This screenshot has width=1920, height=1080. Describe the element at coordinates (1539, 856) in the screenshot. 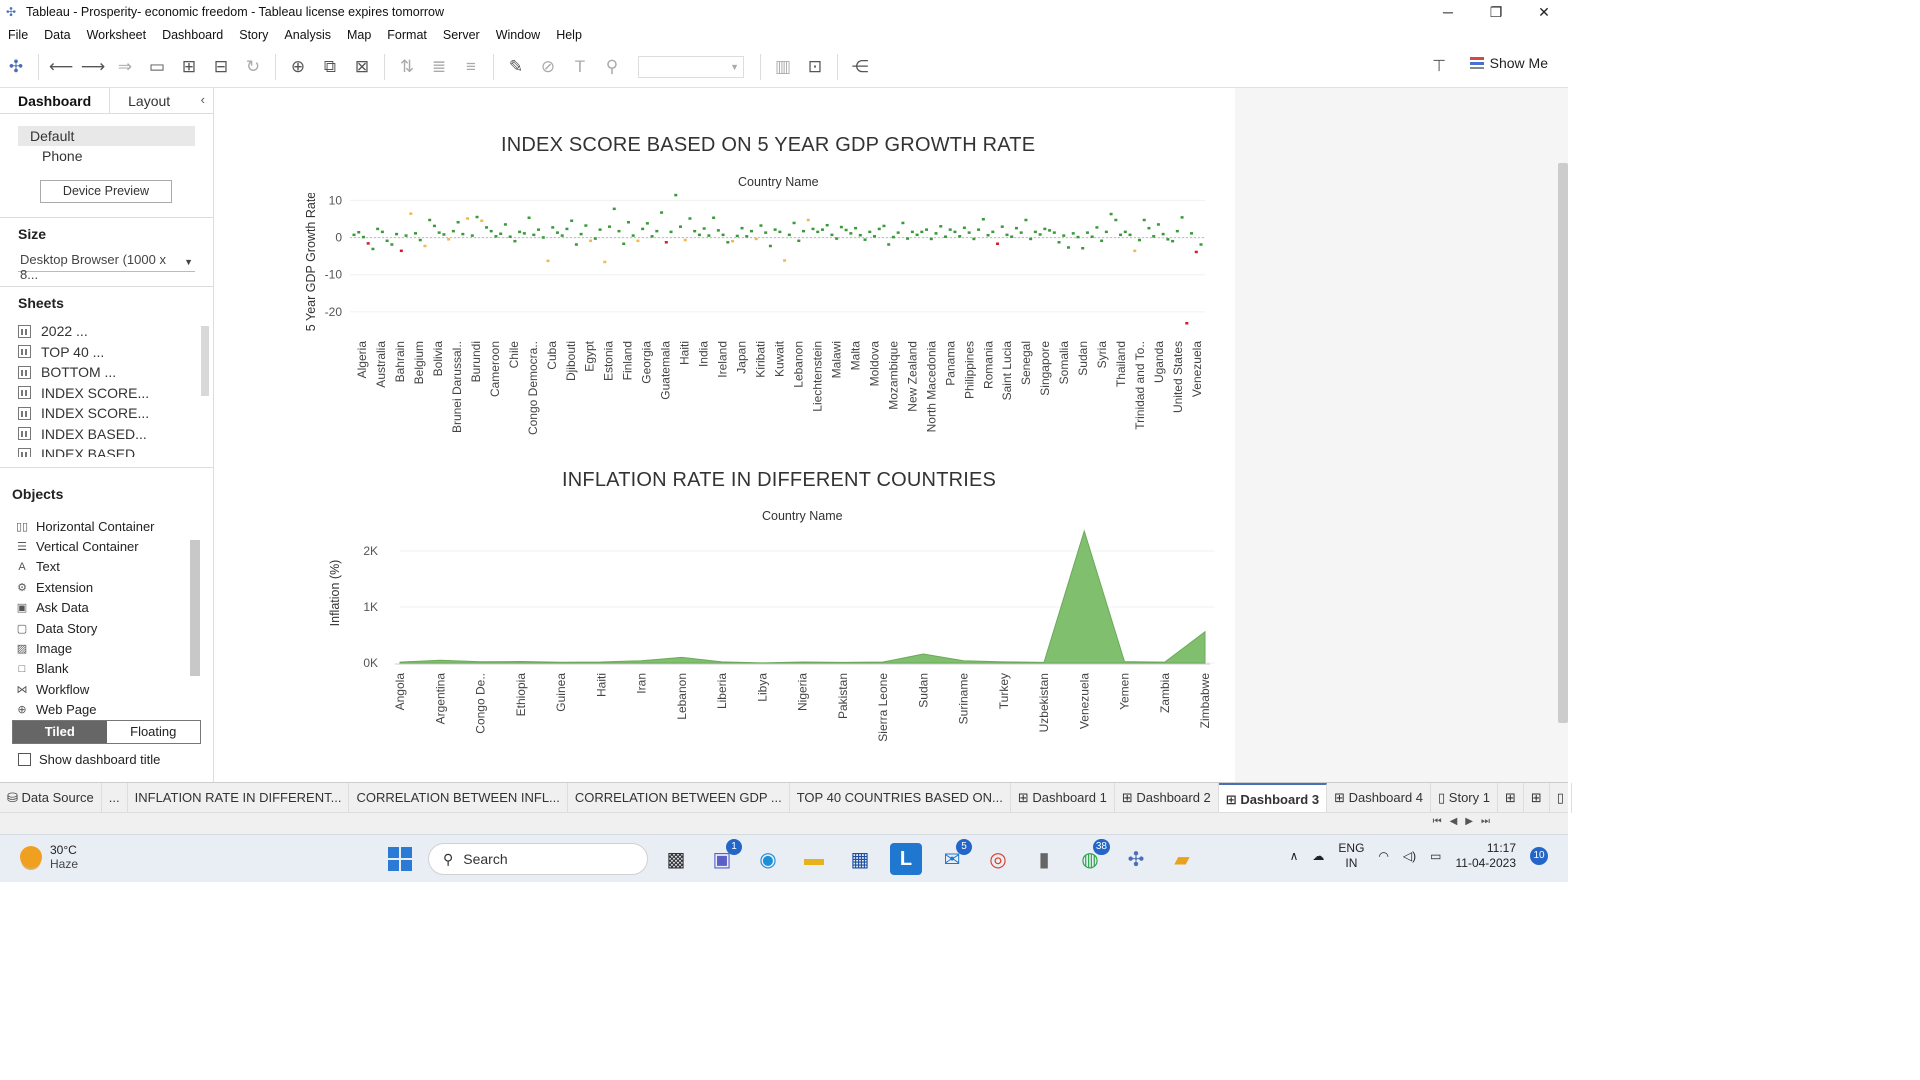

I see `notification-badge: 10` at that location.